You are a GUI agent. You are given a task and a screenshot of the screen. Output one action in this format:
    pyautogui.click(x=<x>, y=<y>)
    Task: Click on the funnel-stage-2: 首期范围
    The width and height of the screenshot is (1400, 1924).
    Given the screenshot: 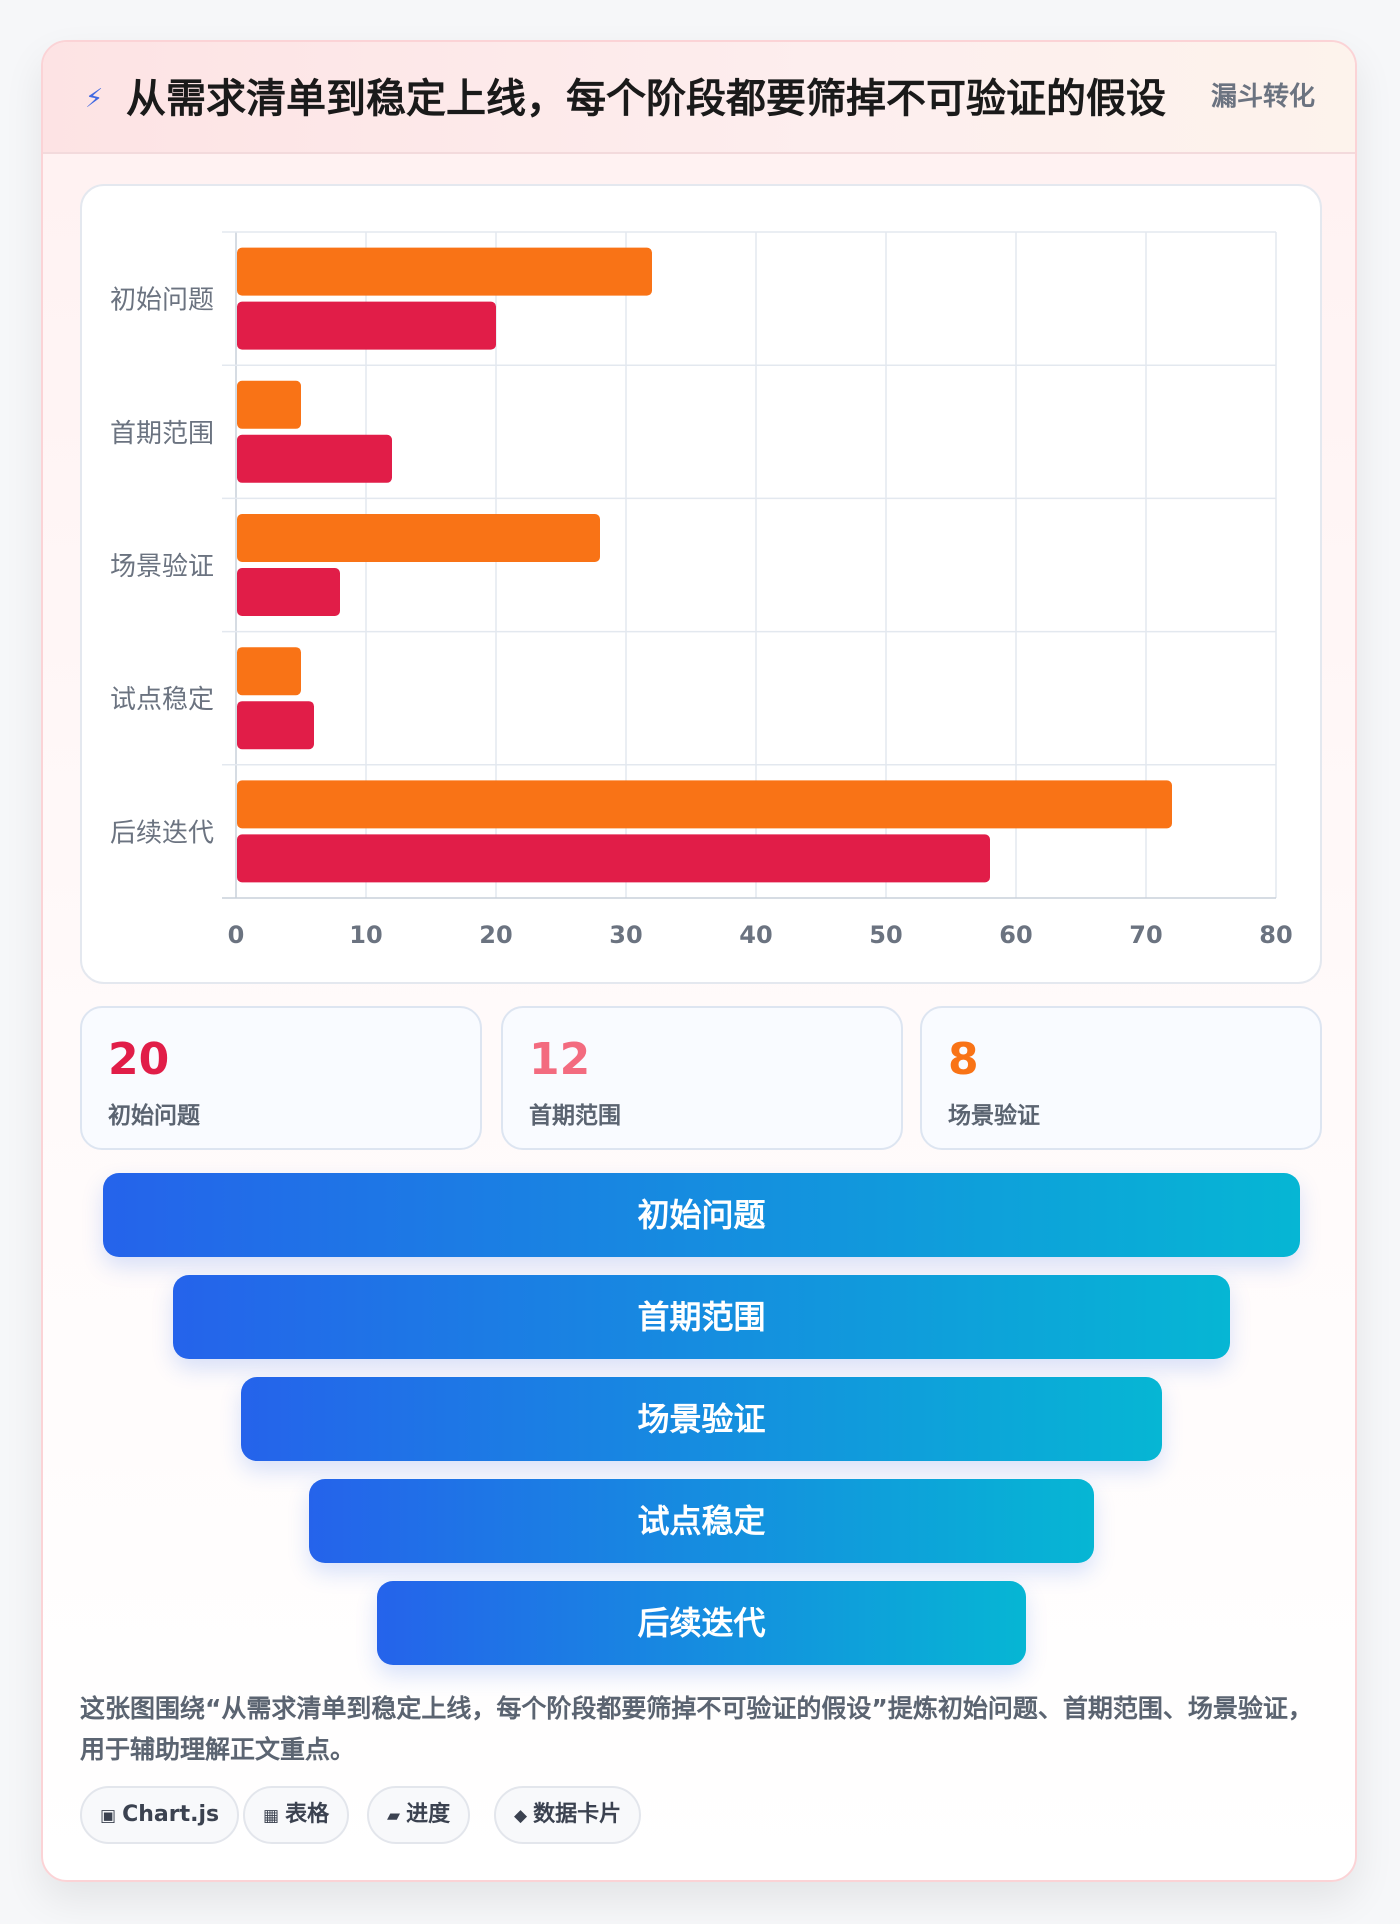 What is the action you would take?
    pyautogui.click(x=701, y=1317)
    